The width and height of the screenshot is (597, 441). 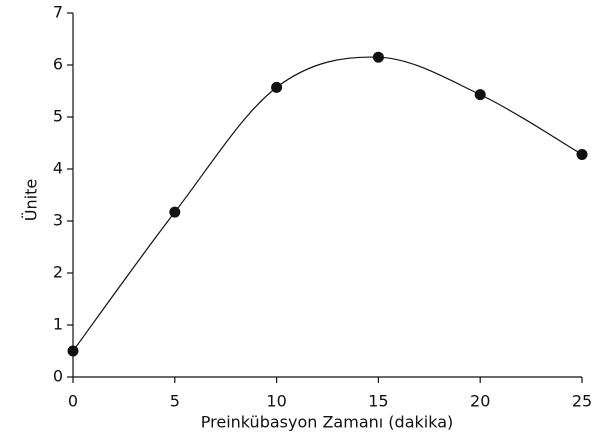 I want to click on x-tick-label: 25, so click(x=582, y=401).